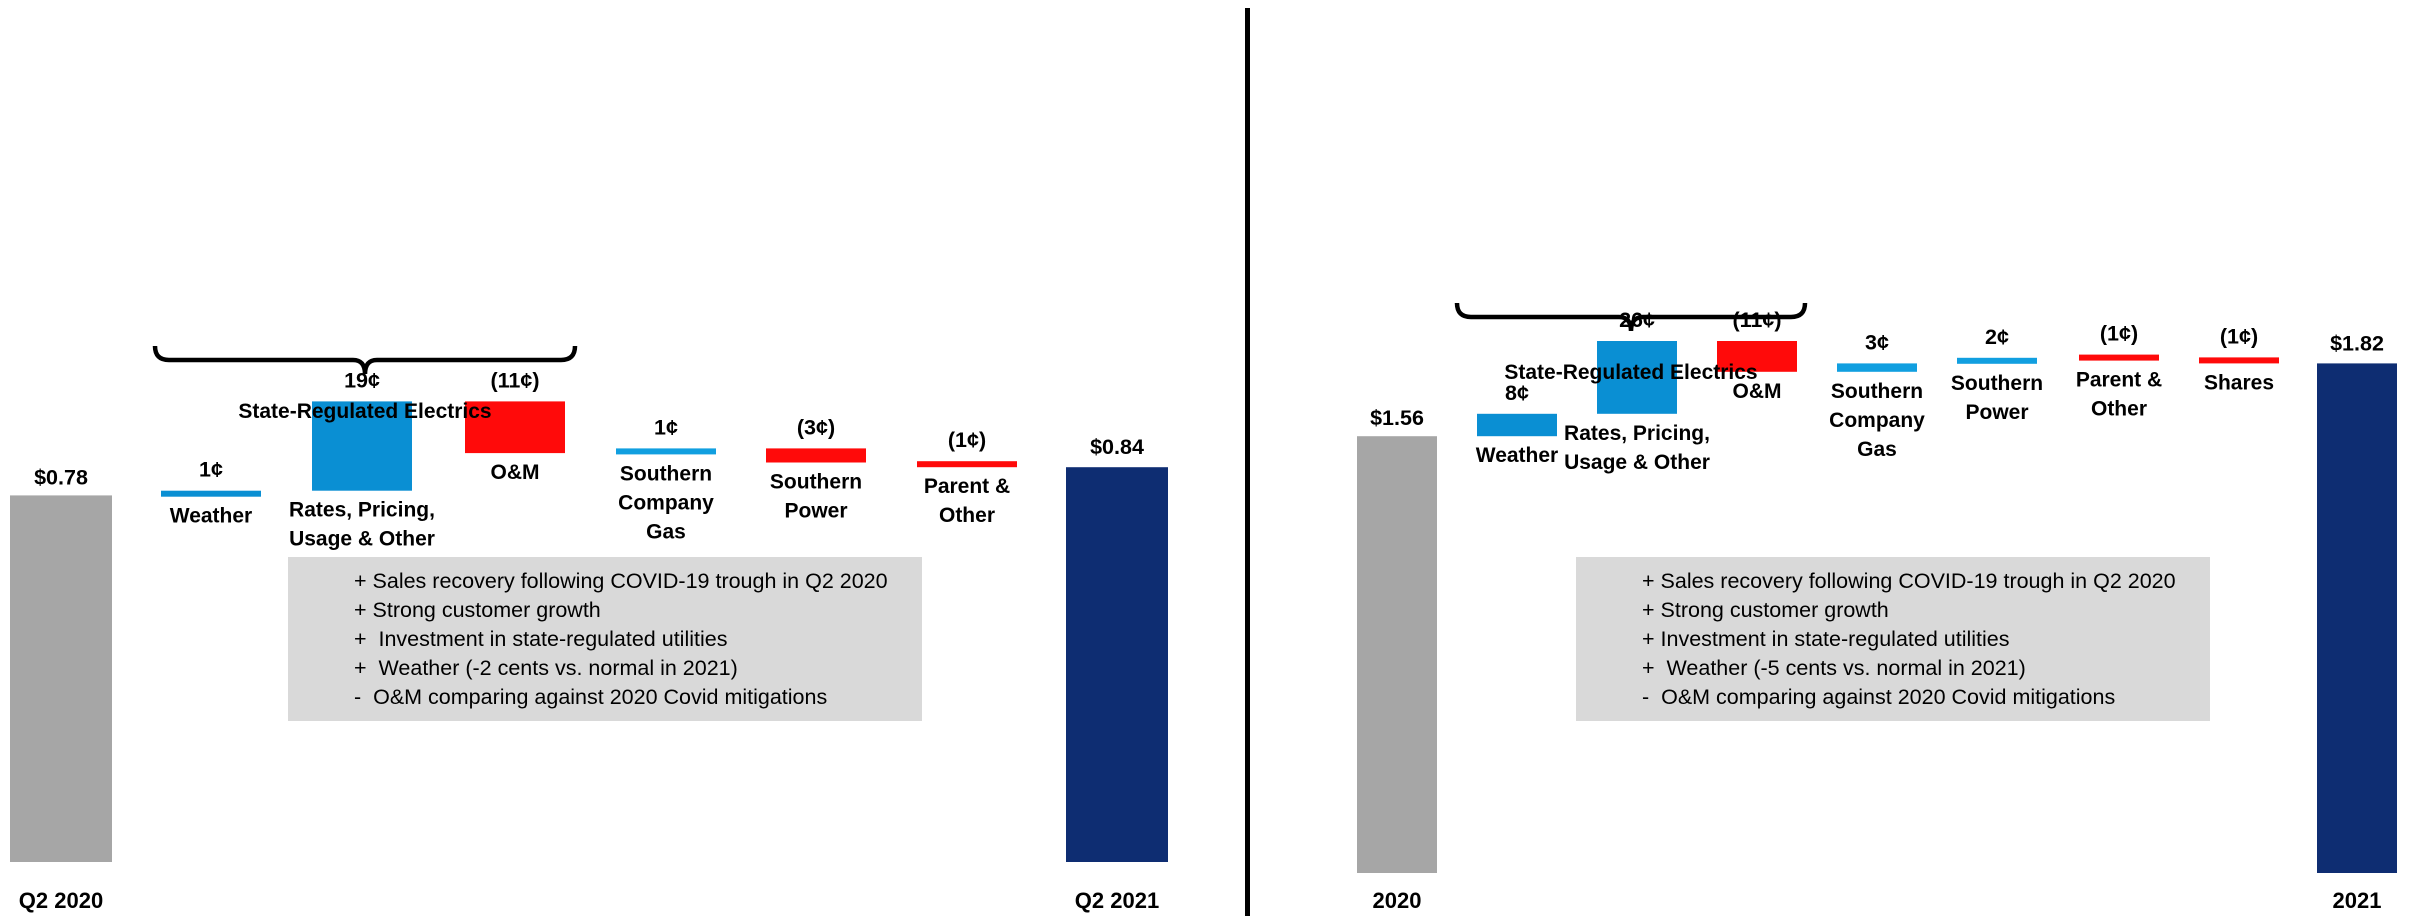  What do you see at coordinates (61, 678) in the screenshot?
I see `q2-start-bar` at bounding box center [61, 678].